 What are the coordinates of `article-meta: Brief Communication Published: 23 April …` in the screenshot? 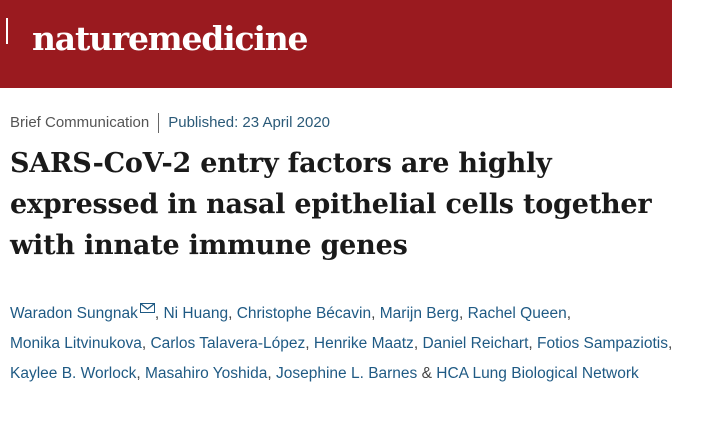 It's located at (170, 123).